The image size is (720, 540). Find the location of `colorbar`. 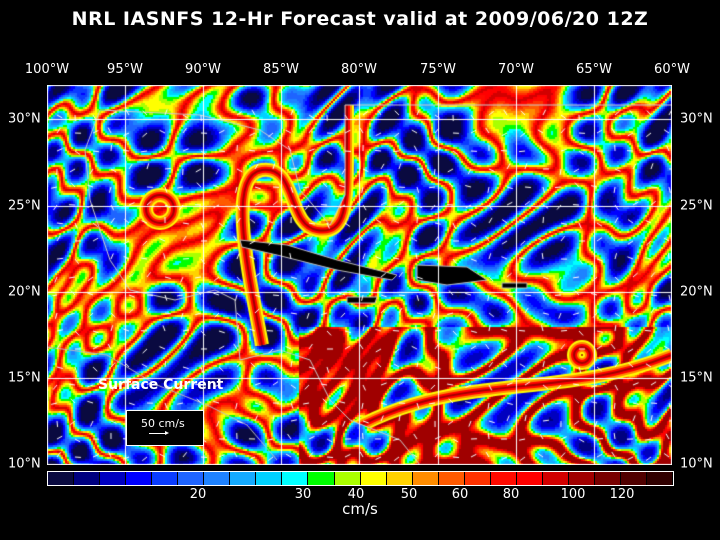

colorbar is located at coordinates (360, 478).